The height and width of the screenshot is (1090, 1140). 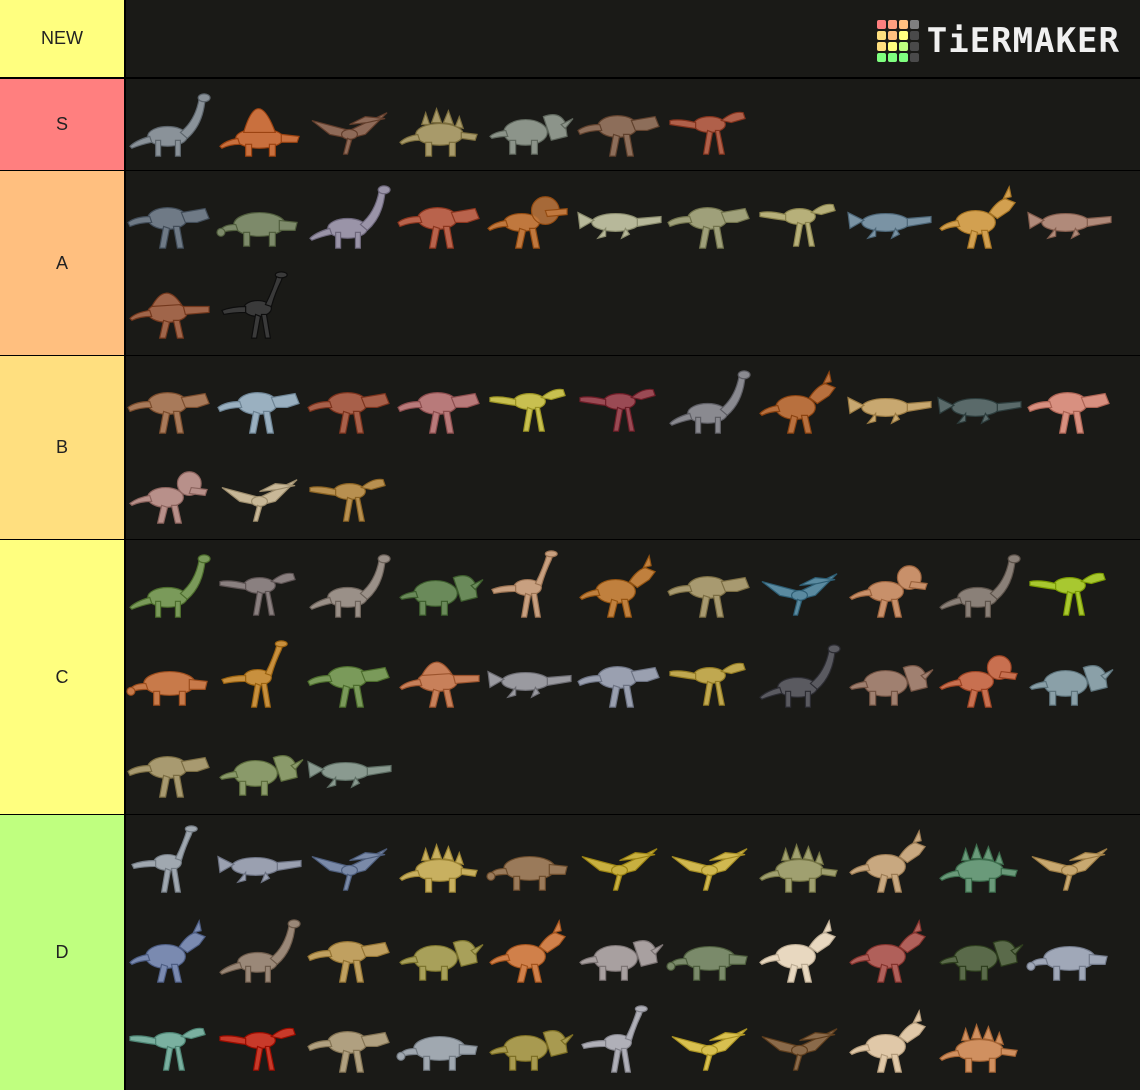 I want to click on dimetrodon-icon, so click(x=260, y=125).